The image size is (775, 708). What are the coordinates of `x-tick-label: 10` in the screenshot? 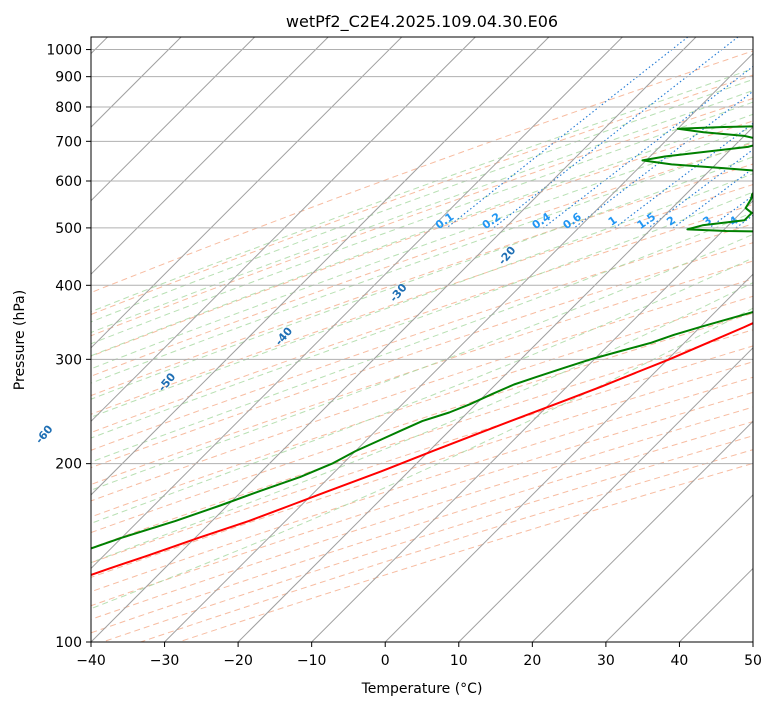 It's located at (459, 661).